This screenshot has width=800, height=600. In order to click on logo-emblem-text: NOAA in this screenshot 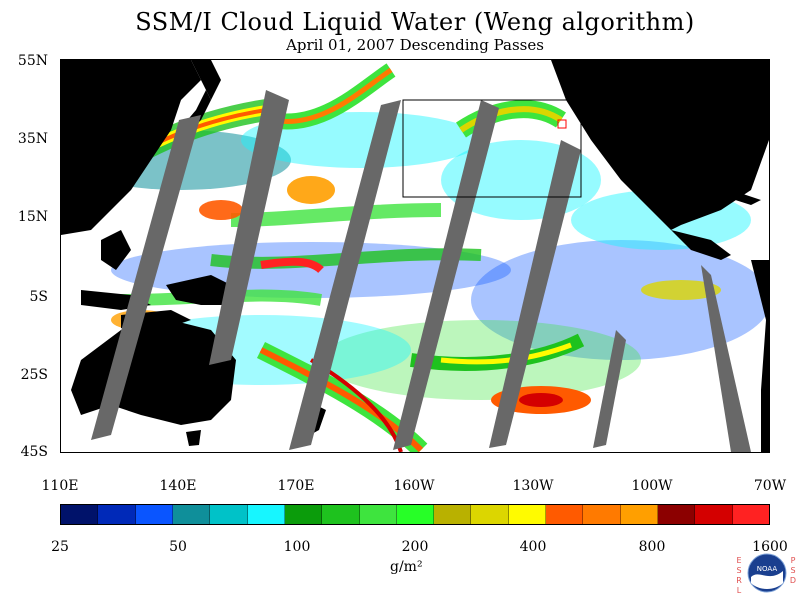, I will do `click(767, 569)`.